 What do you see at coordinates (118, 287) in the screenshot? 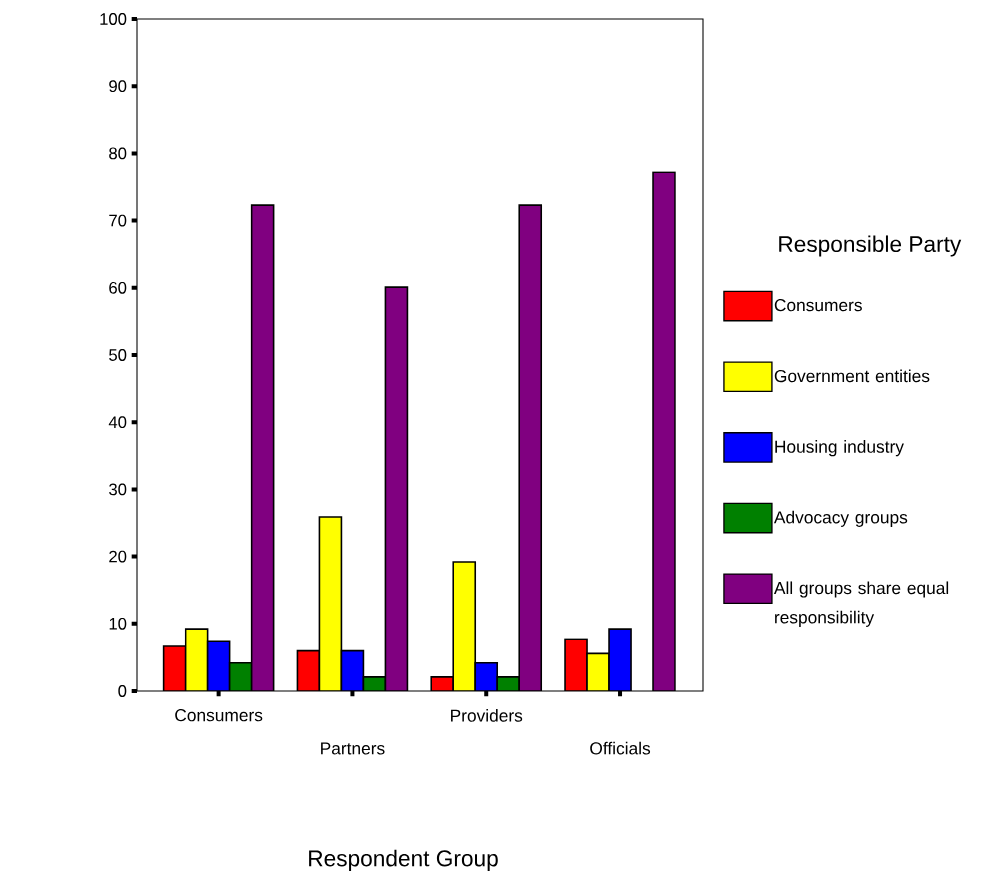
I see `y-tick-label: 60` at bounding box center [118, 287].